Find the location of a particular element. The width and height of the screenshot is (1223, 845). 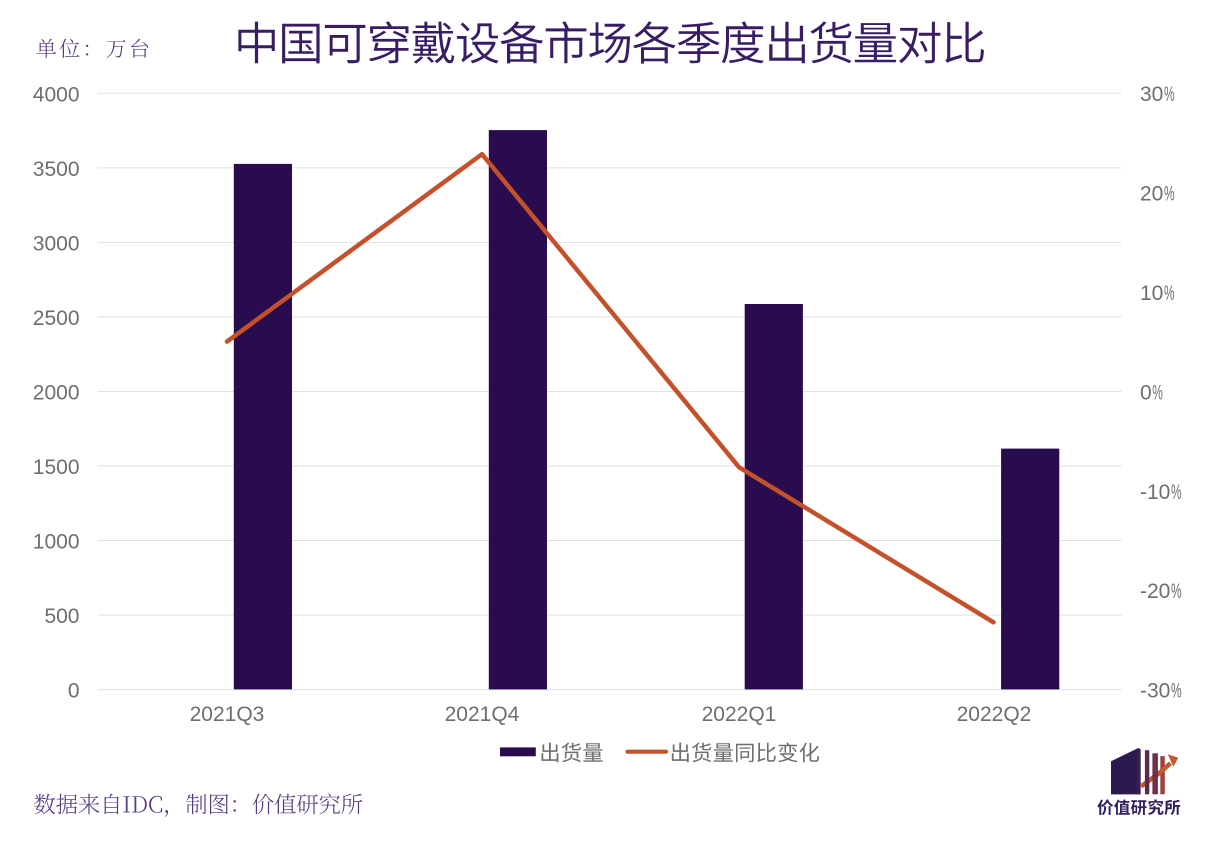

svg-text: 1500 is located at coordinates (56, 467).